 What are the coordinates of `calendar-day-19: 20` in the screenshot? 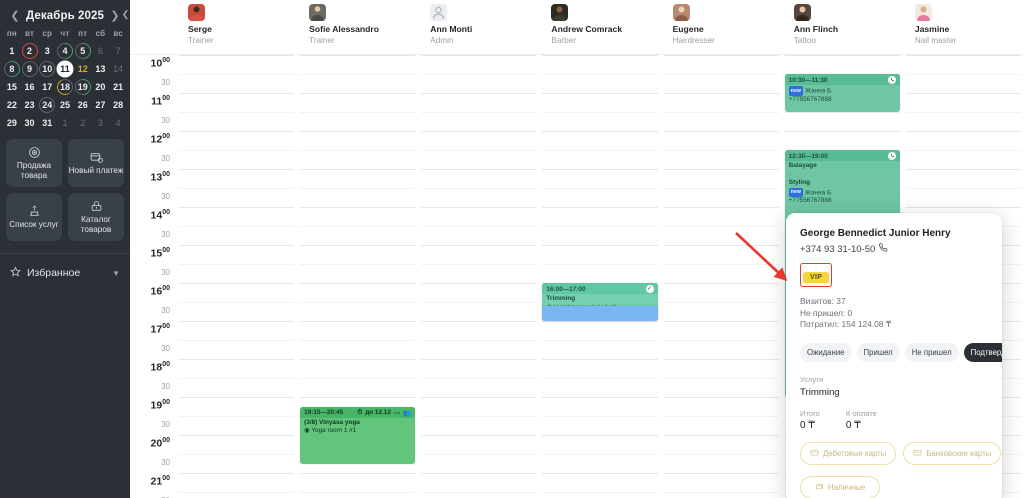 It's located at (101, 86).